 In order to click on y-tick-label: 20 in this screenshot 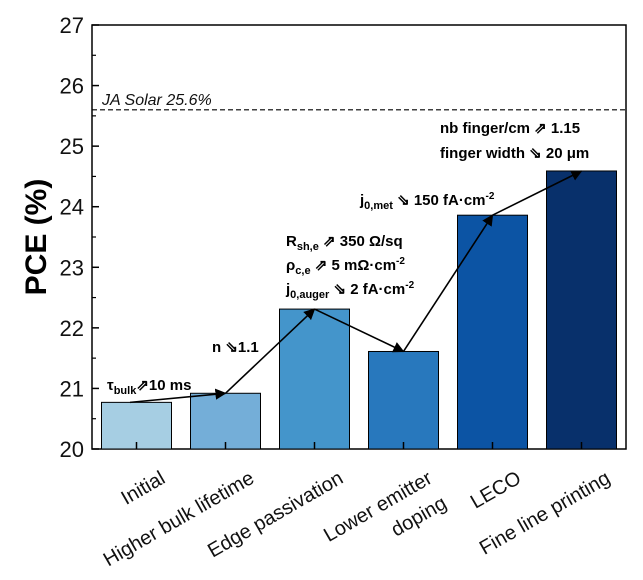, I will do `click(72, 449)`.